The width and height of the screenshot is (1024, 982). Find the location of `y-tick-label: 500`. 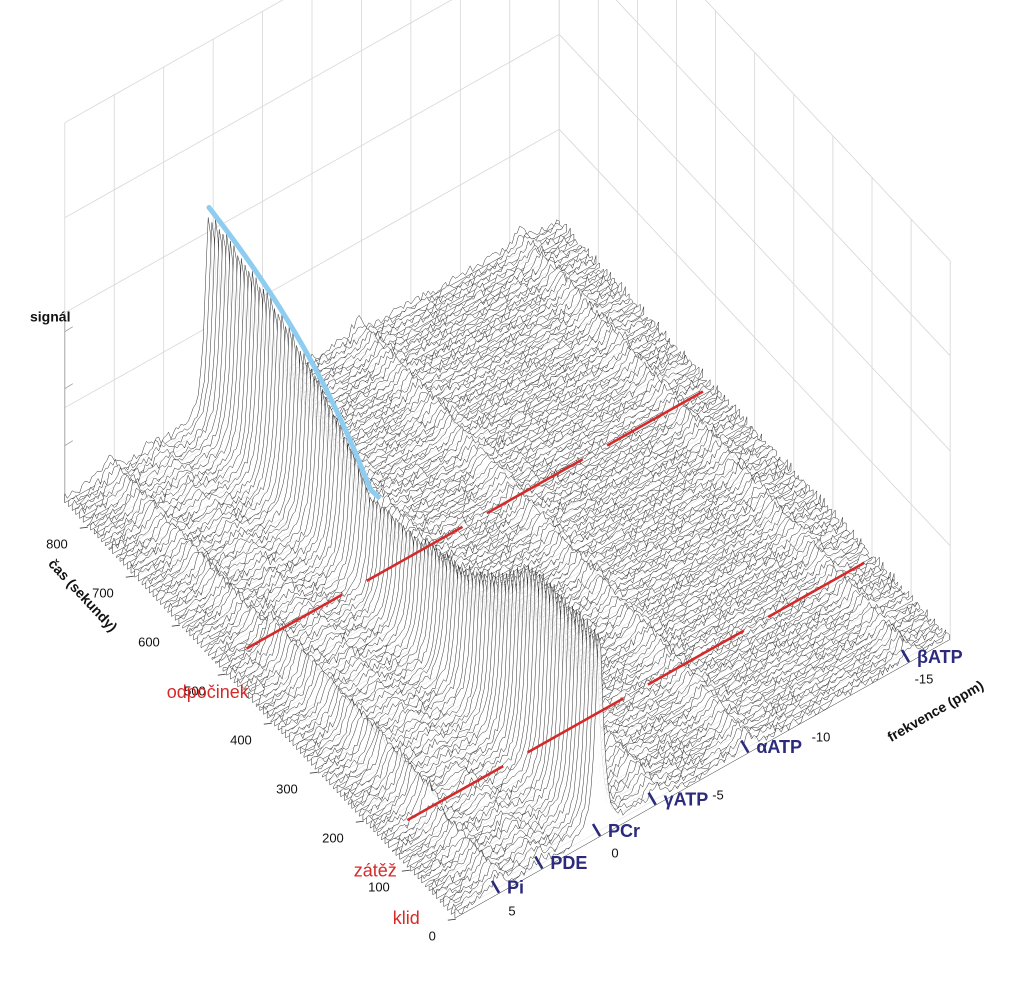

y-tick-label: 500 is located at coordinates (195, 691).